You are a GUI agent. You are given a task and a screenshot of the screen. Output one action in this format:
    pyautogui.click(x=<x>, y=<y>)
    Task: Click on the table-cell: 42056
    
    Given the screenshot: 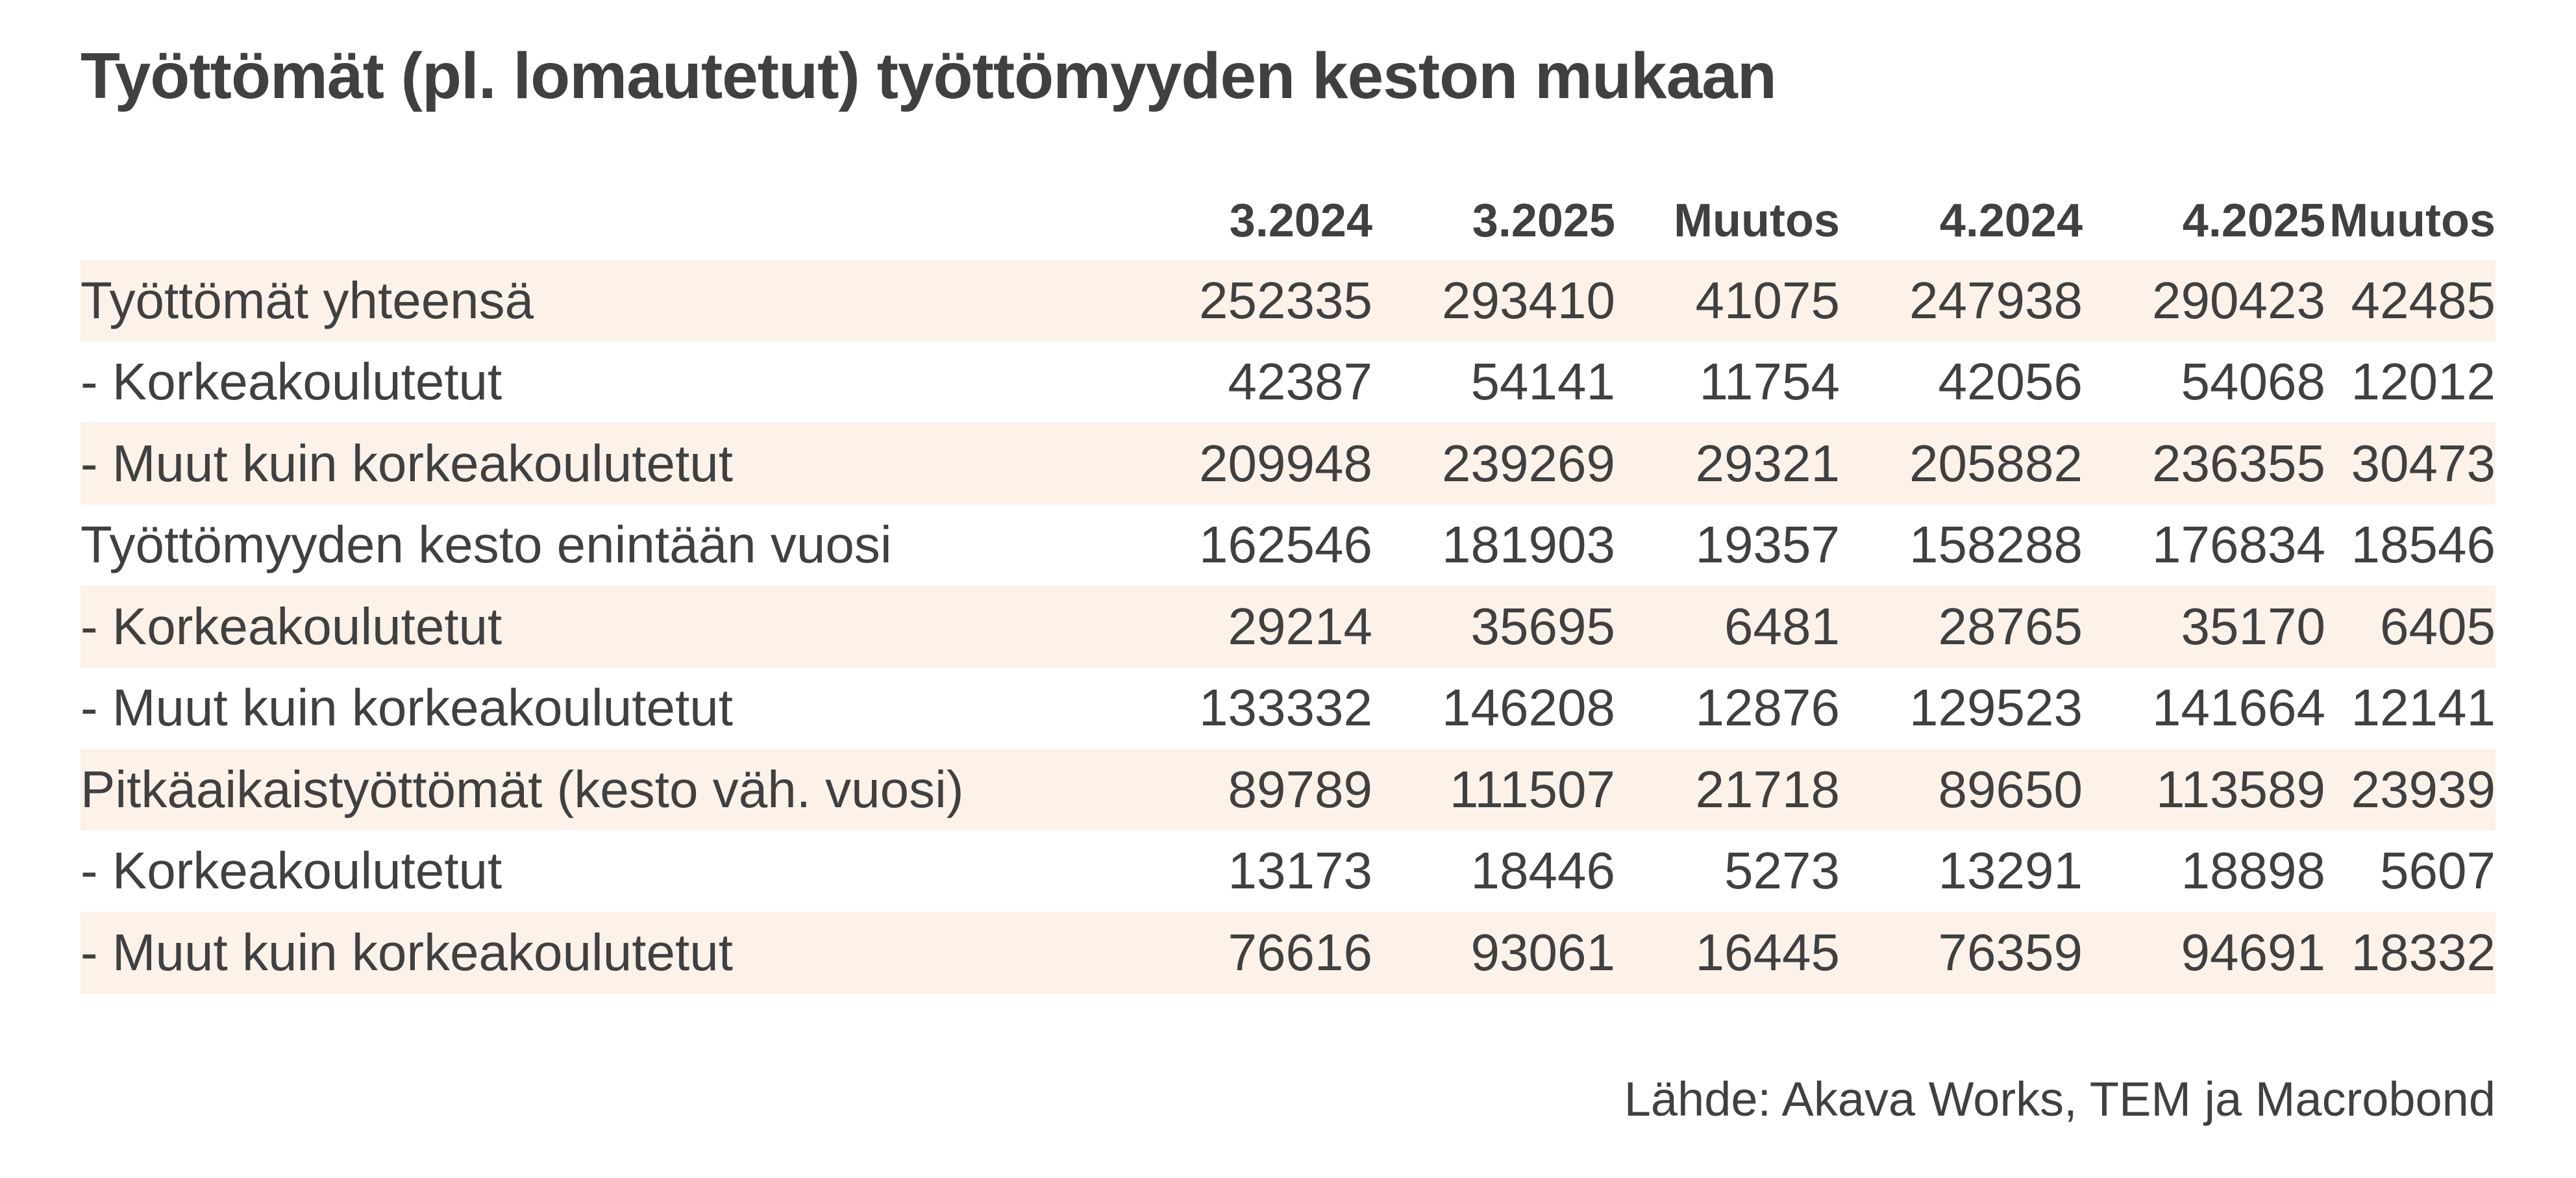 What is the action you would take?
    pyautogui.click(x=2010, y=382)
    